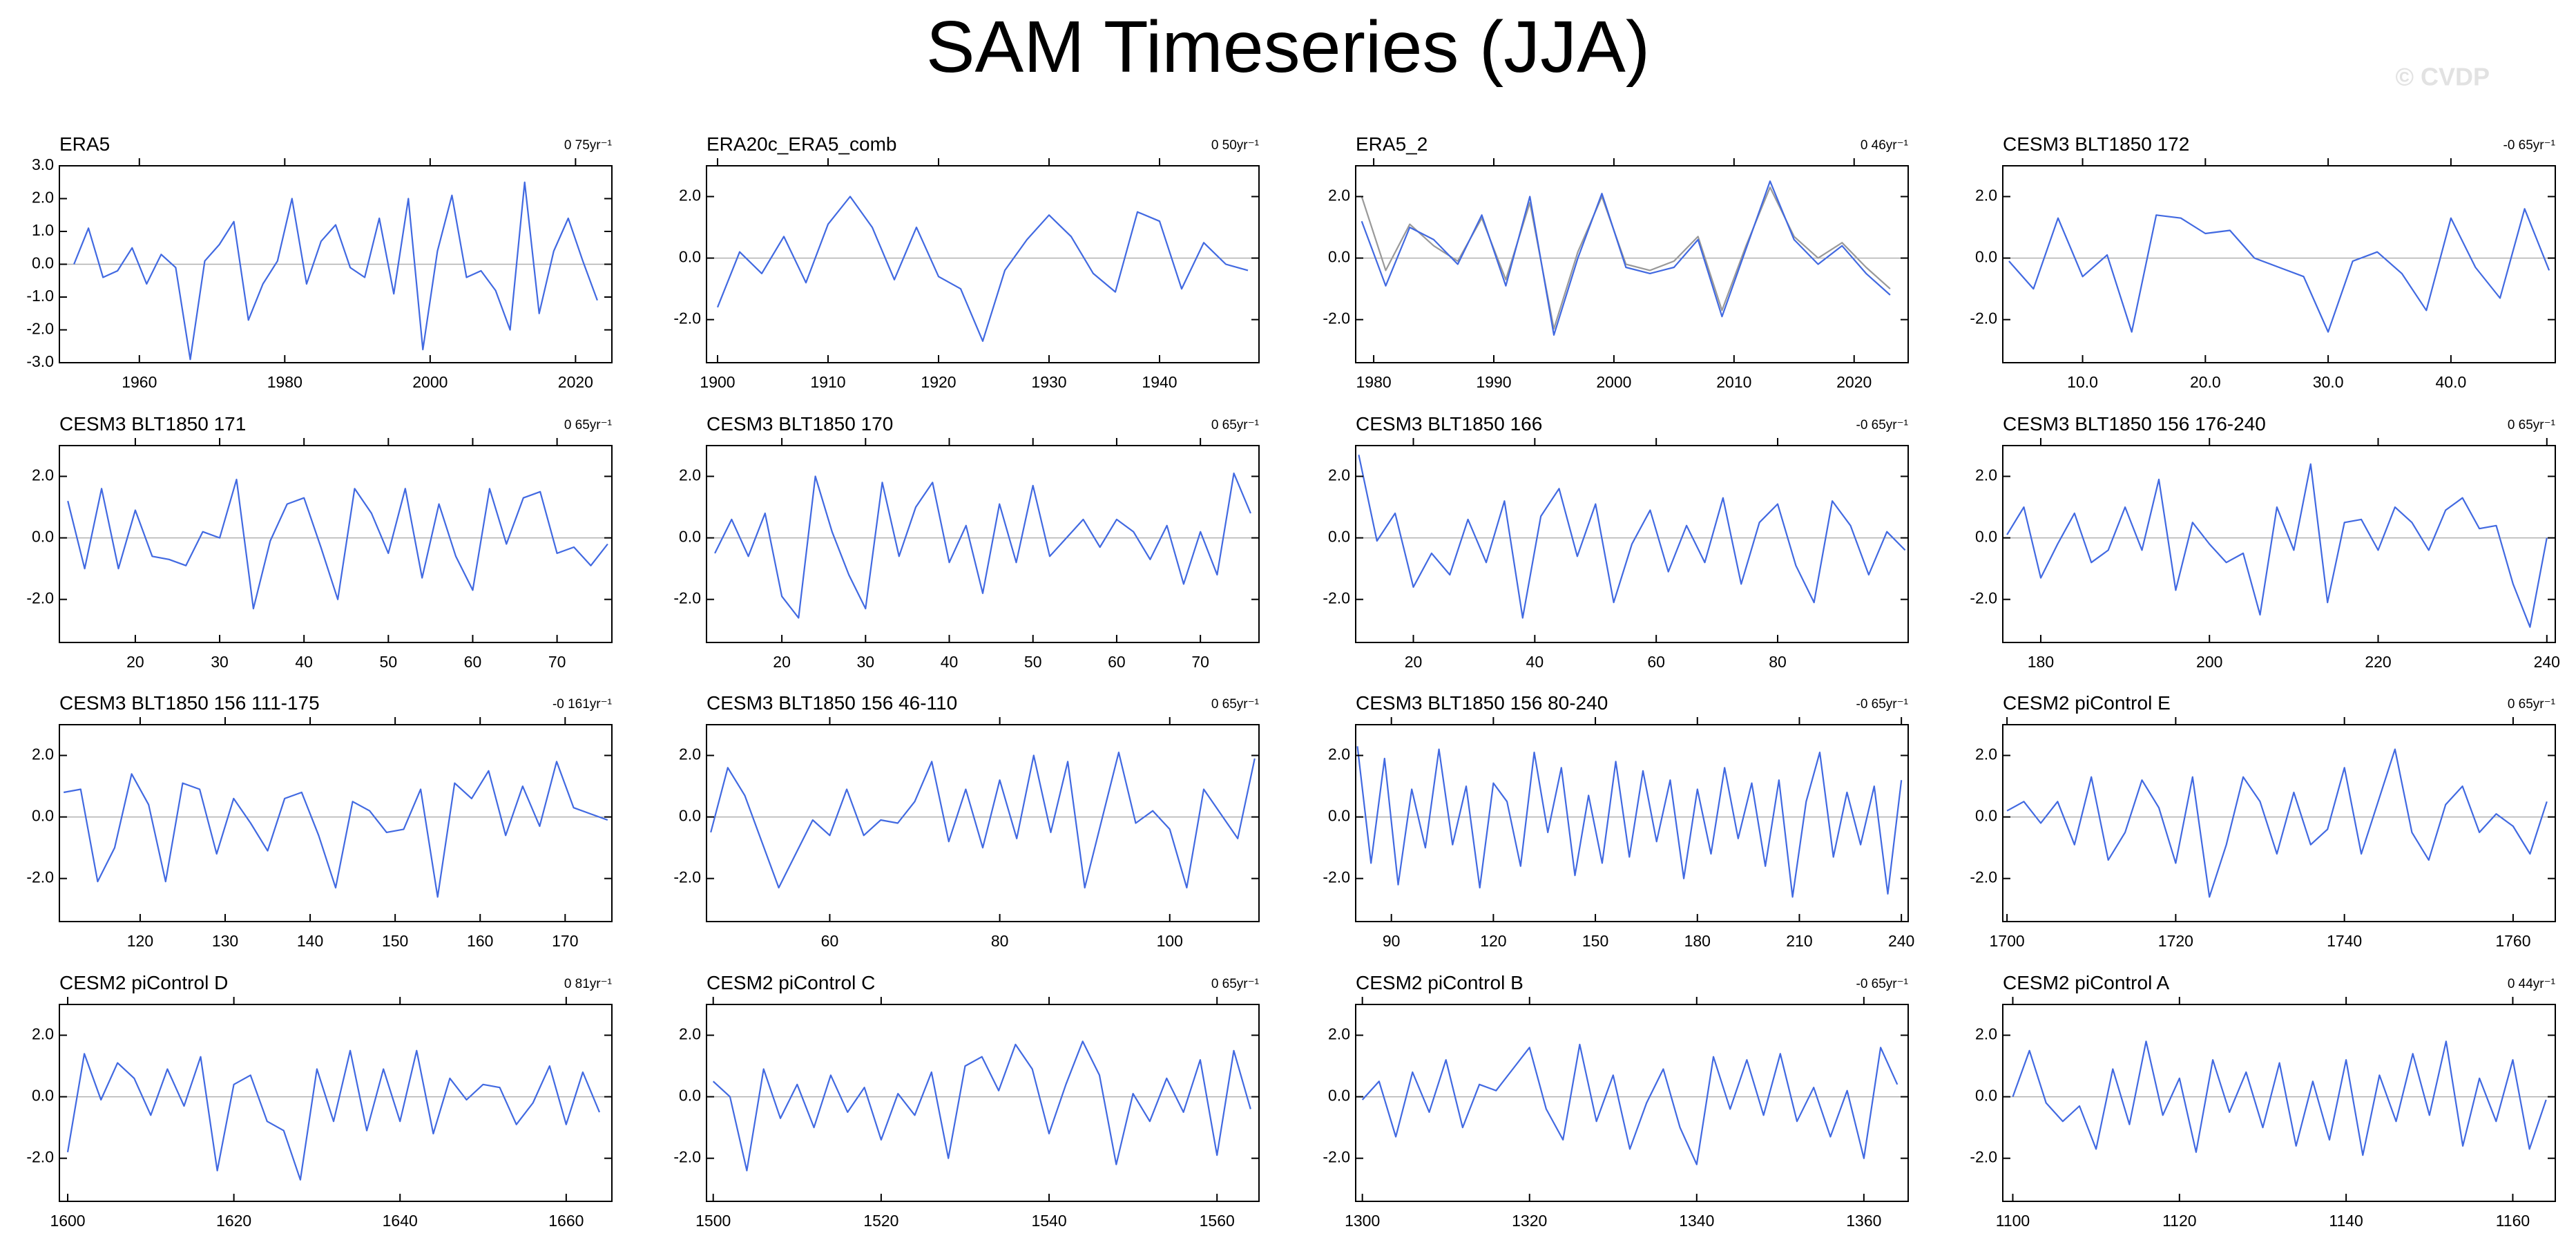  Describe the element at coordinates (582, 704) in the screenshot. I see `trend-annotation: -0 161yr⁻¹` at that location.